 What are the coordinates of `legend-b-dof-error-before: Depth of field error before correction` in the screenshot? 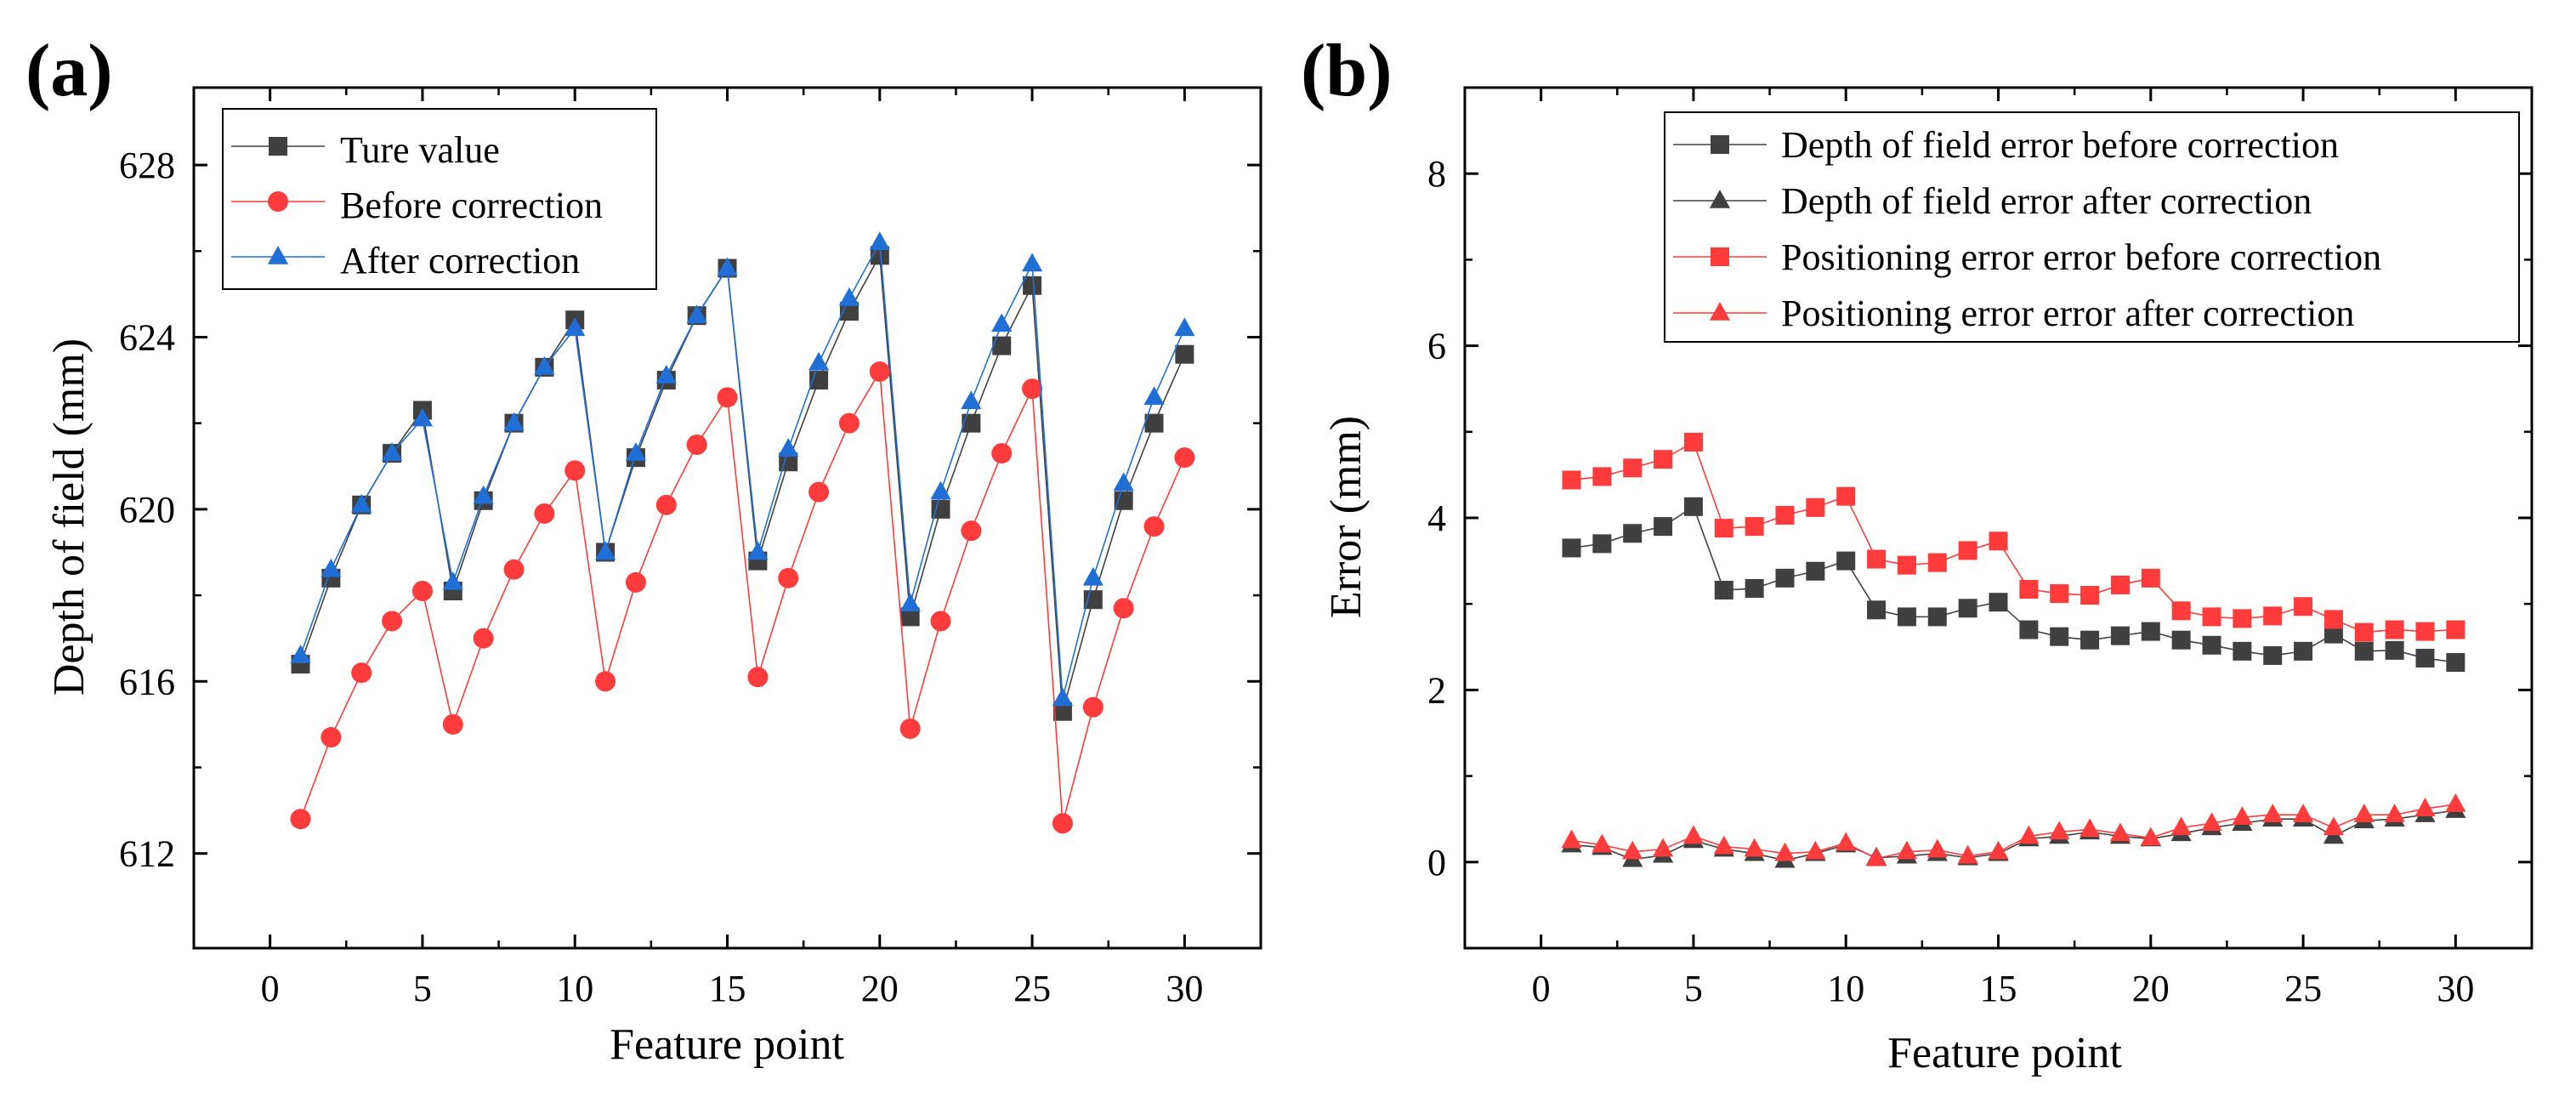 It's located at (2060, 145).